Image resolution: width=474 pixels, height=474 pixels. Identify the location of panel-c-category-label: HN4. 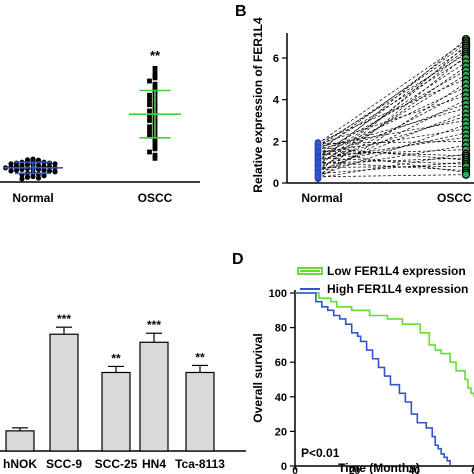
(154, 464).